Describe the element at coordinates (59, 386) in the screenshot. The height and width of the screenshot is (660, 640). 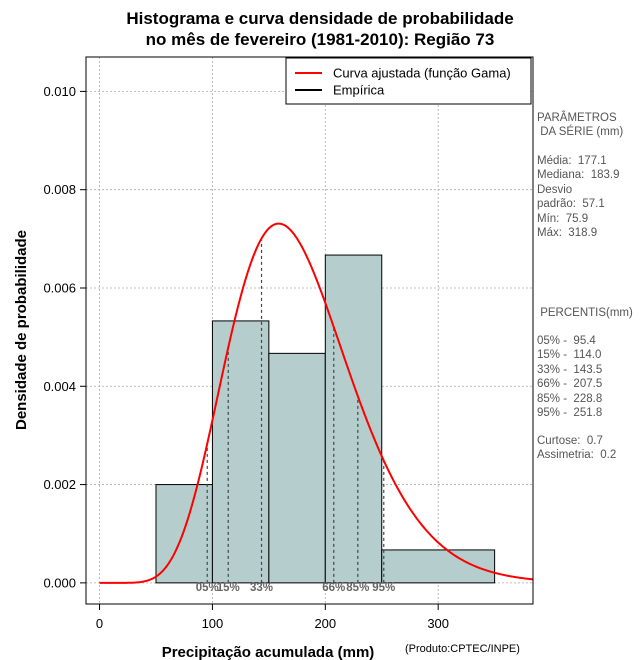
I see `y-tick-label: 0.004` at that location.